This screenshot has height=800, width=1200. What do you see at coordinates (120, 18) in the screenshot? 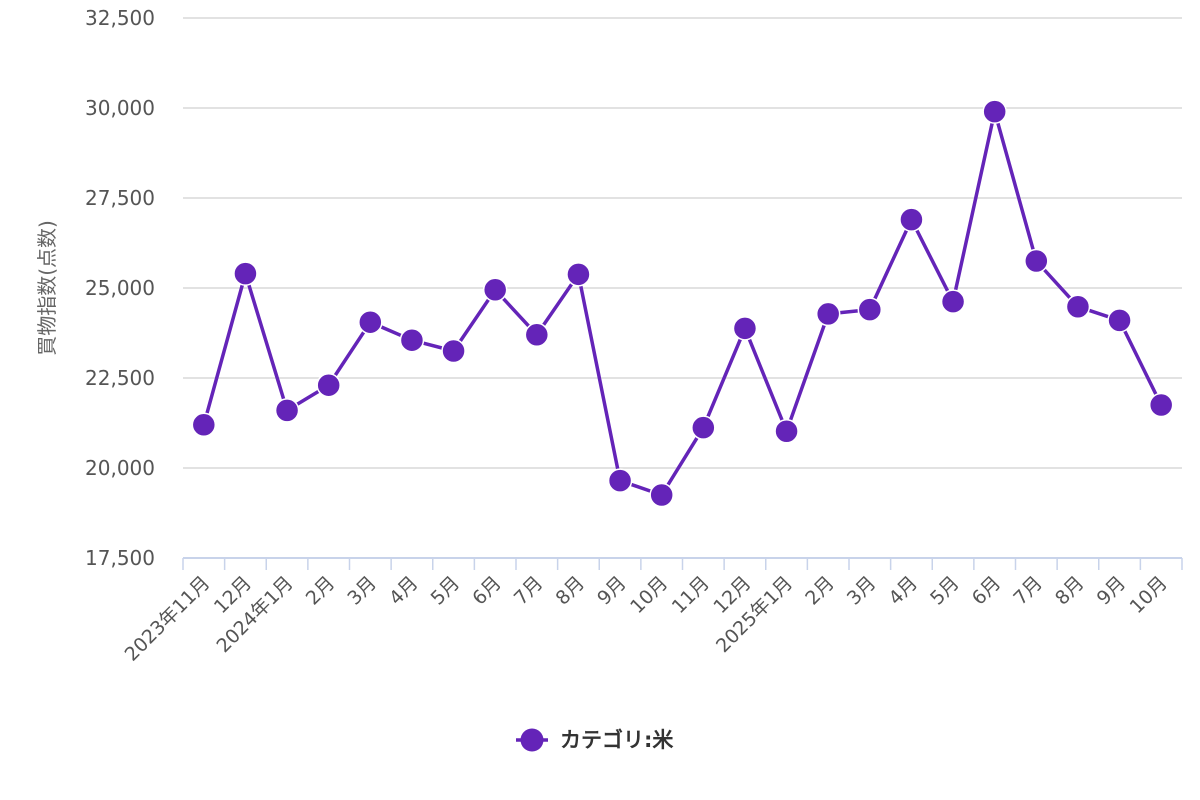
I see `y-tick-label: 32,500` at bounding box center [120, 18].